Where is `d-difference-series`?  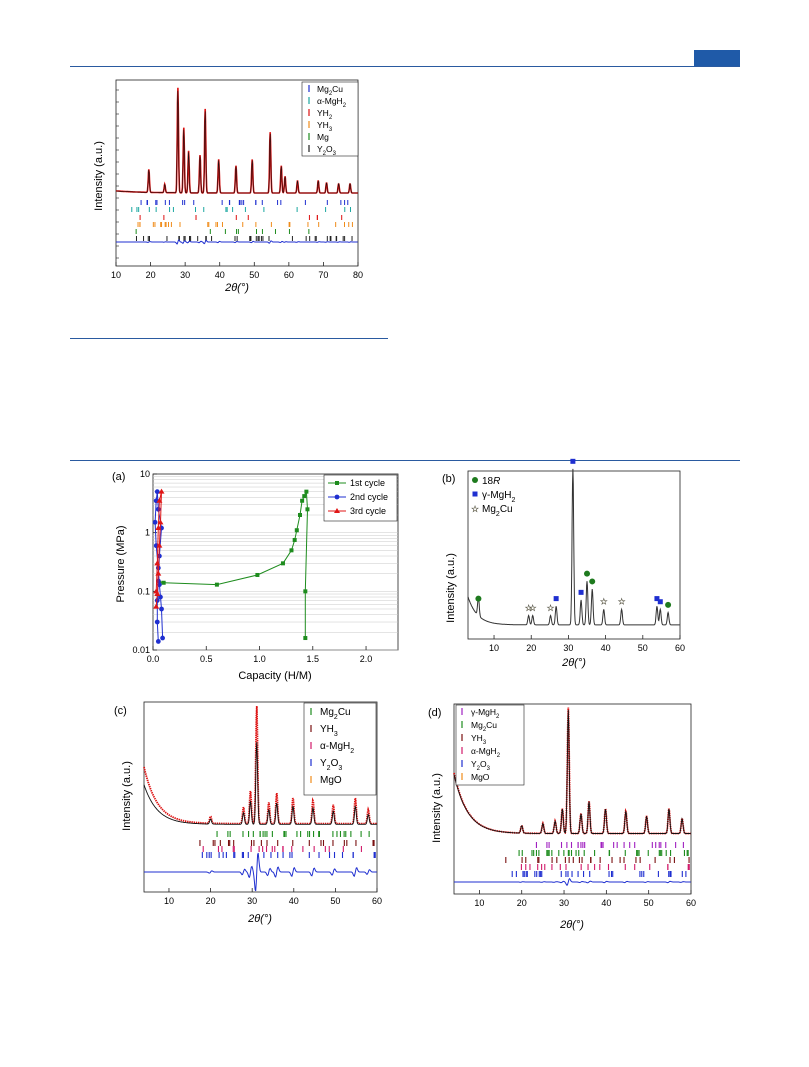 d-difference-series is located at coordinates (572, 882).